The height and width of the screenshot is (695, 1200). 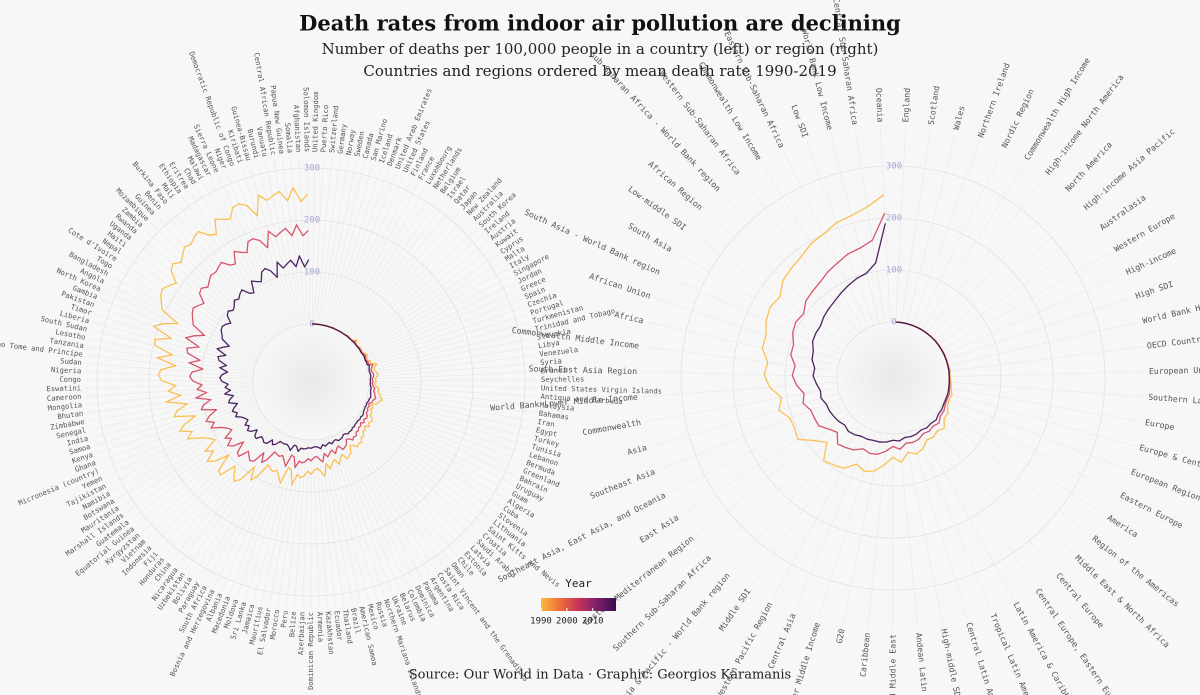 I want to click on category-label: Iran, so click(x=546, y=423).